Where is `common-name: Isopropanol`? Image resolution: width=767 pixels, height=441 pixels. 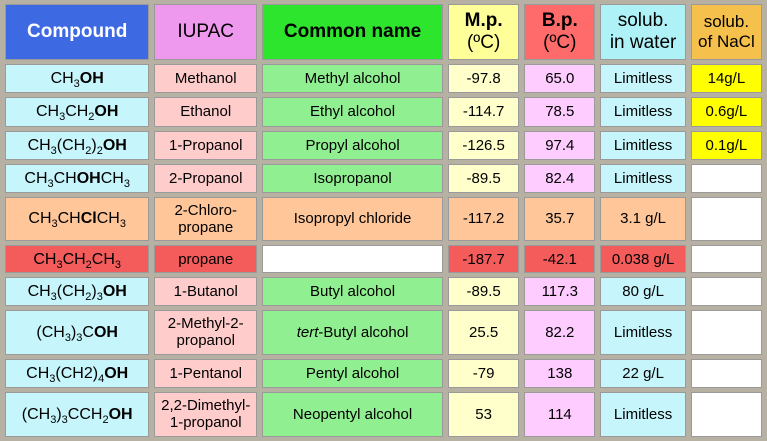
common-name: Isopropanol is located at coordinates (353, 178).